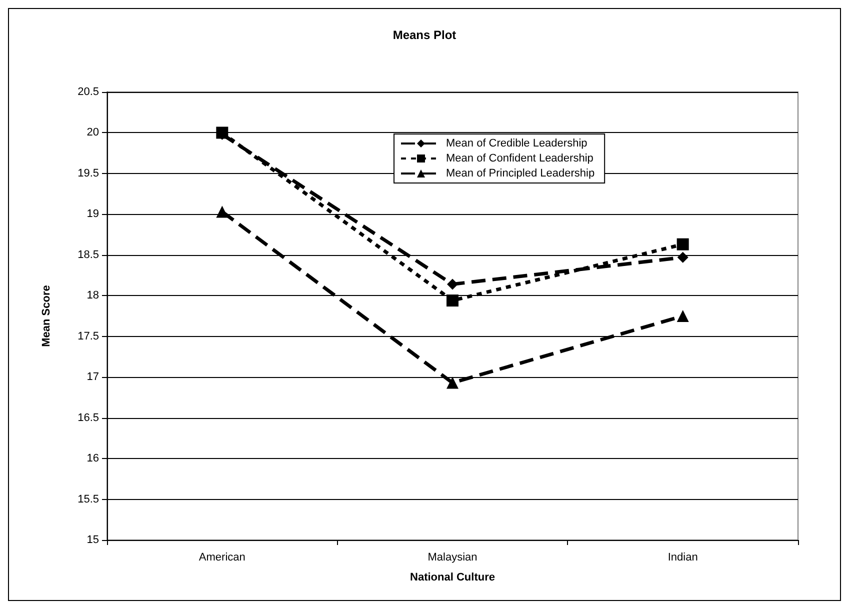 This screenshot has width=849, height=609. I want to click on x-tick-label: Indian, so click(683, 558).